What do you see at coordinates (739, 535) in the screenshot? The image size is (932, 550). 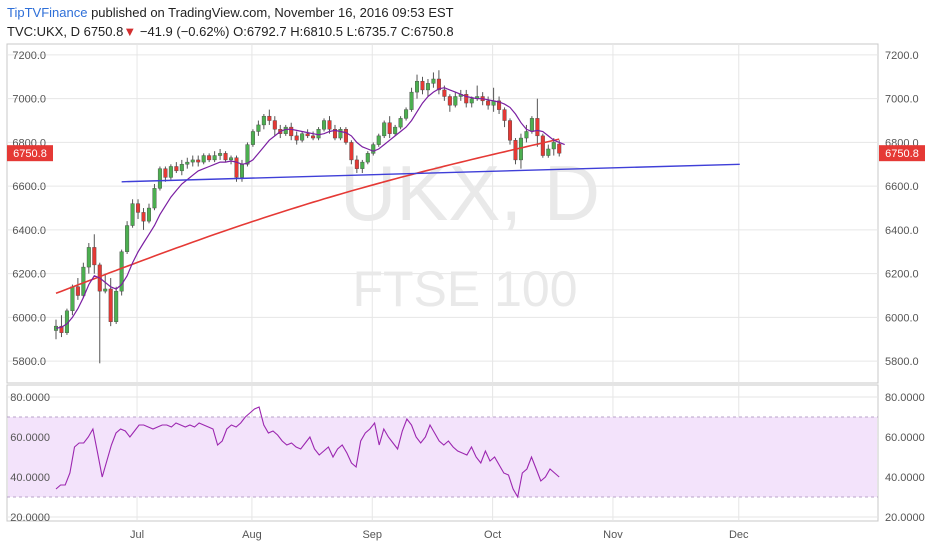 I see `time-tick: Dec` at bounding box center [739, 535].